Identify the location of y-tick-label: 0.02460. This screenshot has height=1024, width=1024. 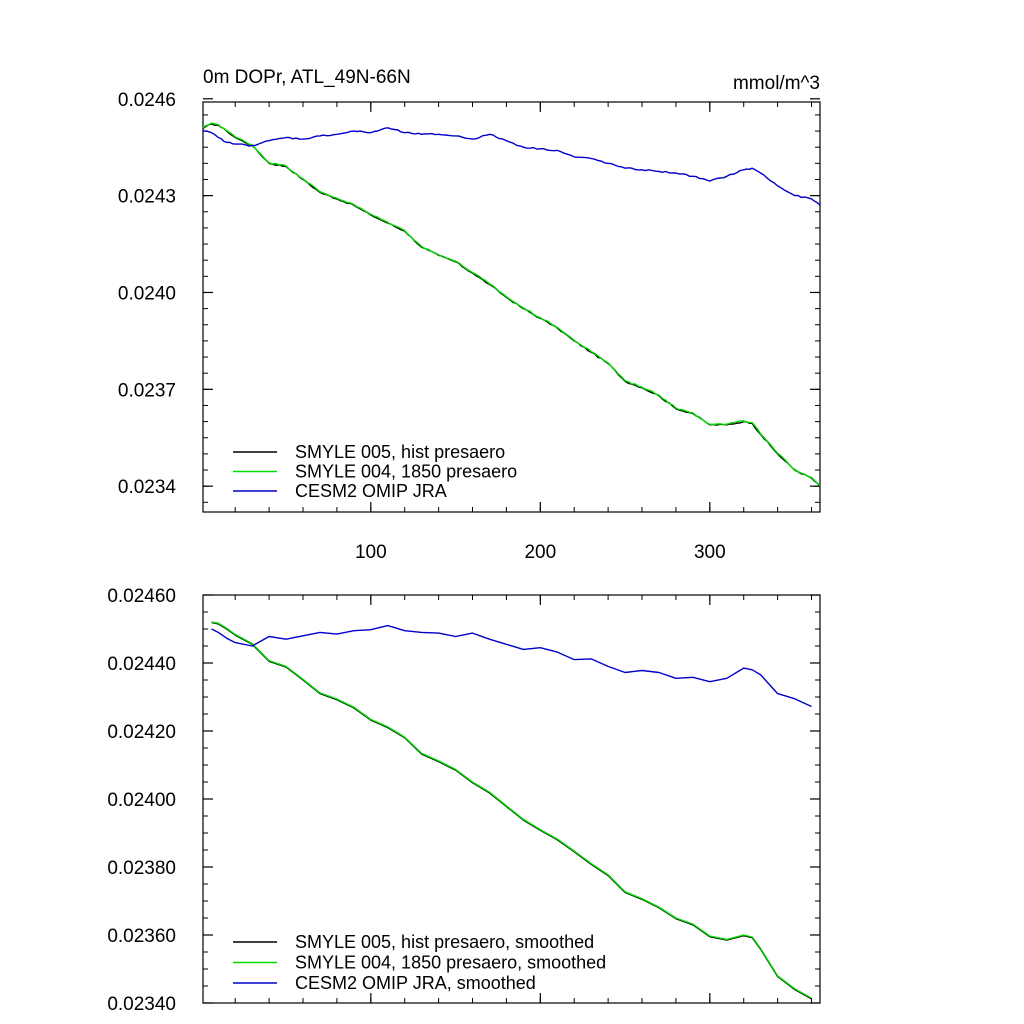
(141, 596).